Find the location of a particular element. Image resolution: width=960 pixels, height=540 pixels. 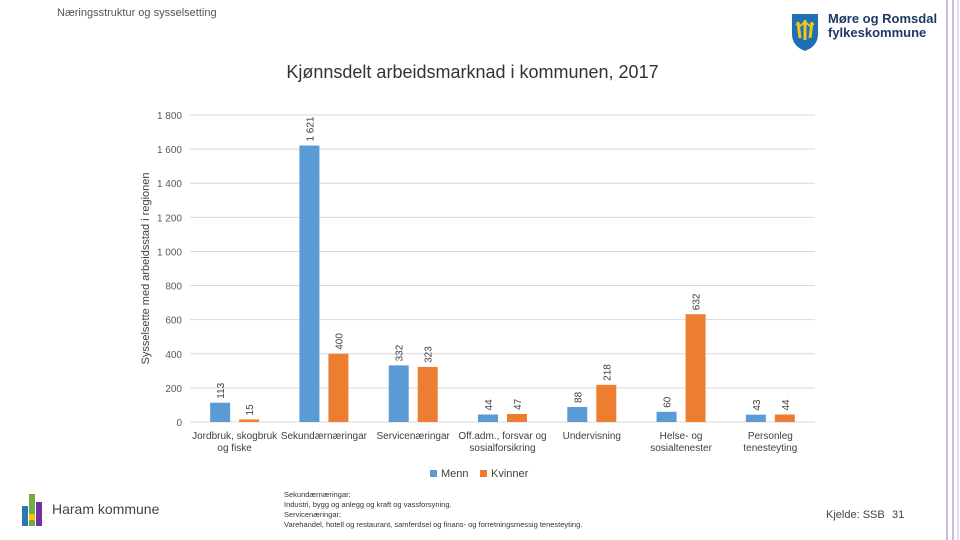

y-tick-label: 1 000 is located at coordinates (169, 252).